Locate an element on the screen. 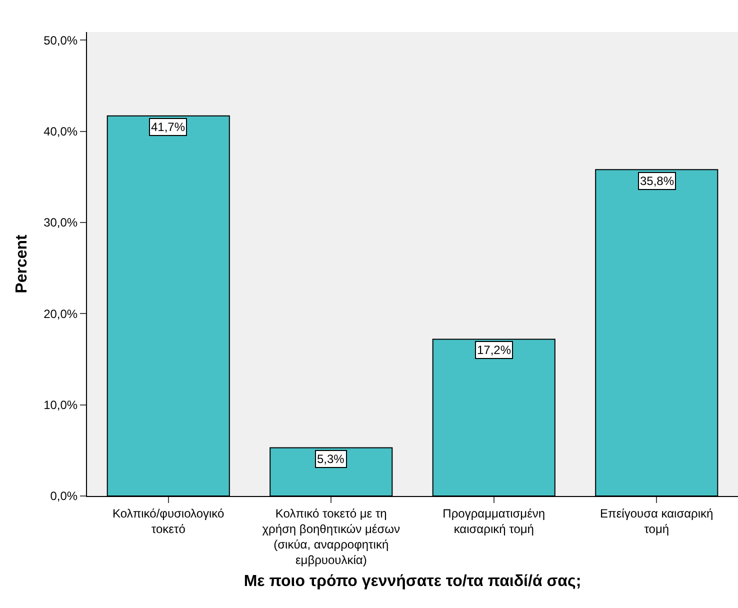 The width and height of the screenshot is (738, 608). data-label: 41,7% is located at coordinates (168, 127).